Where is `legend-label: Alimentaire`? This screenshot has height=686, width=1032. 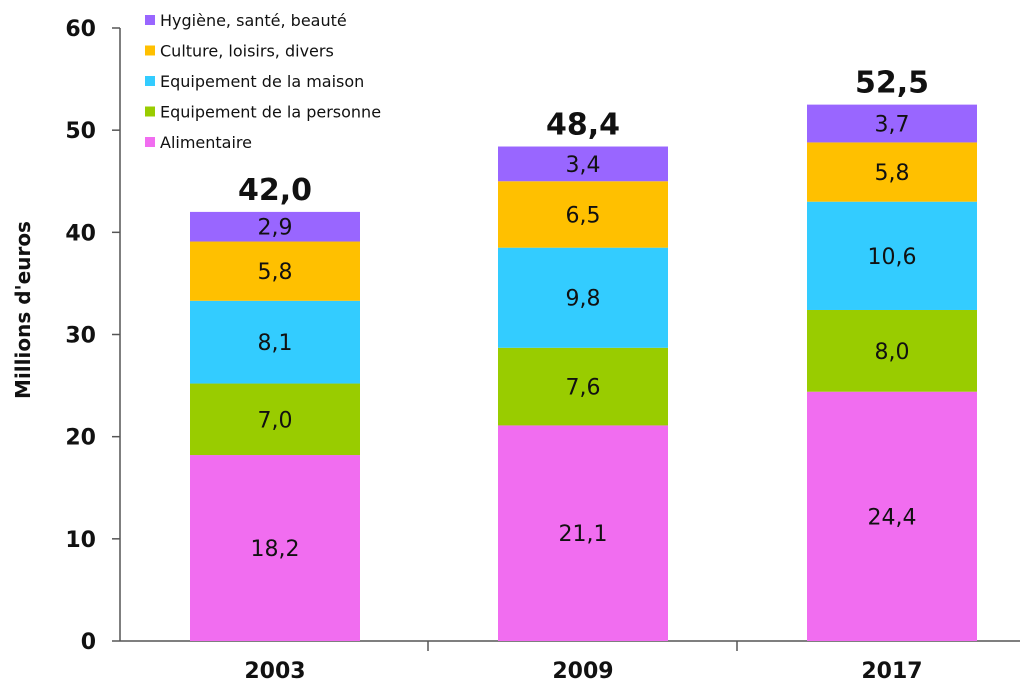
legend-label: Alimentaire is located at coordinates (206, 142).